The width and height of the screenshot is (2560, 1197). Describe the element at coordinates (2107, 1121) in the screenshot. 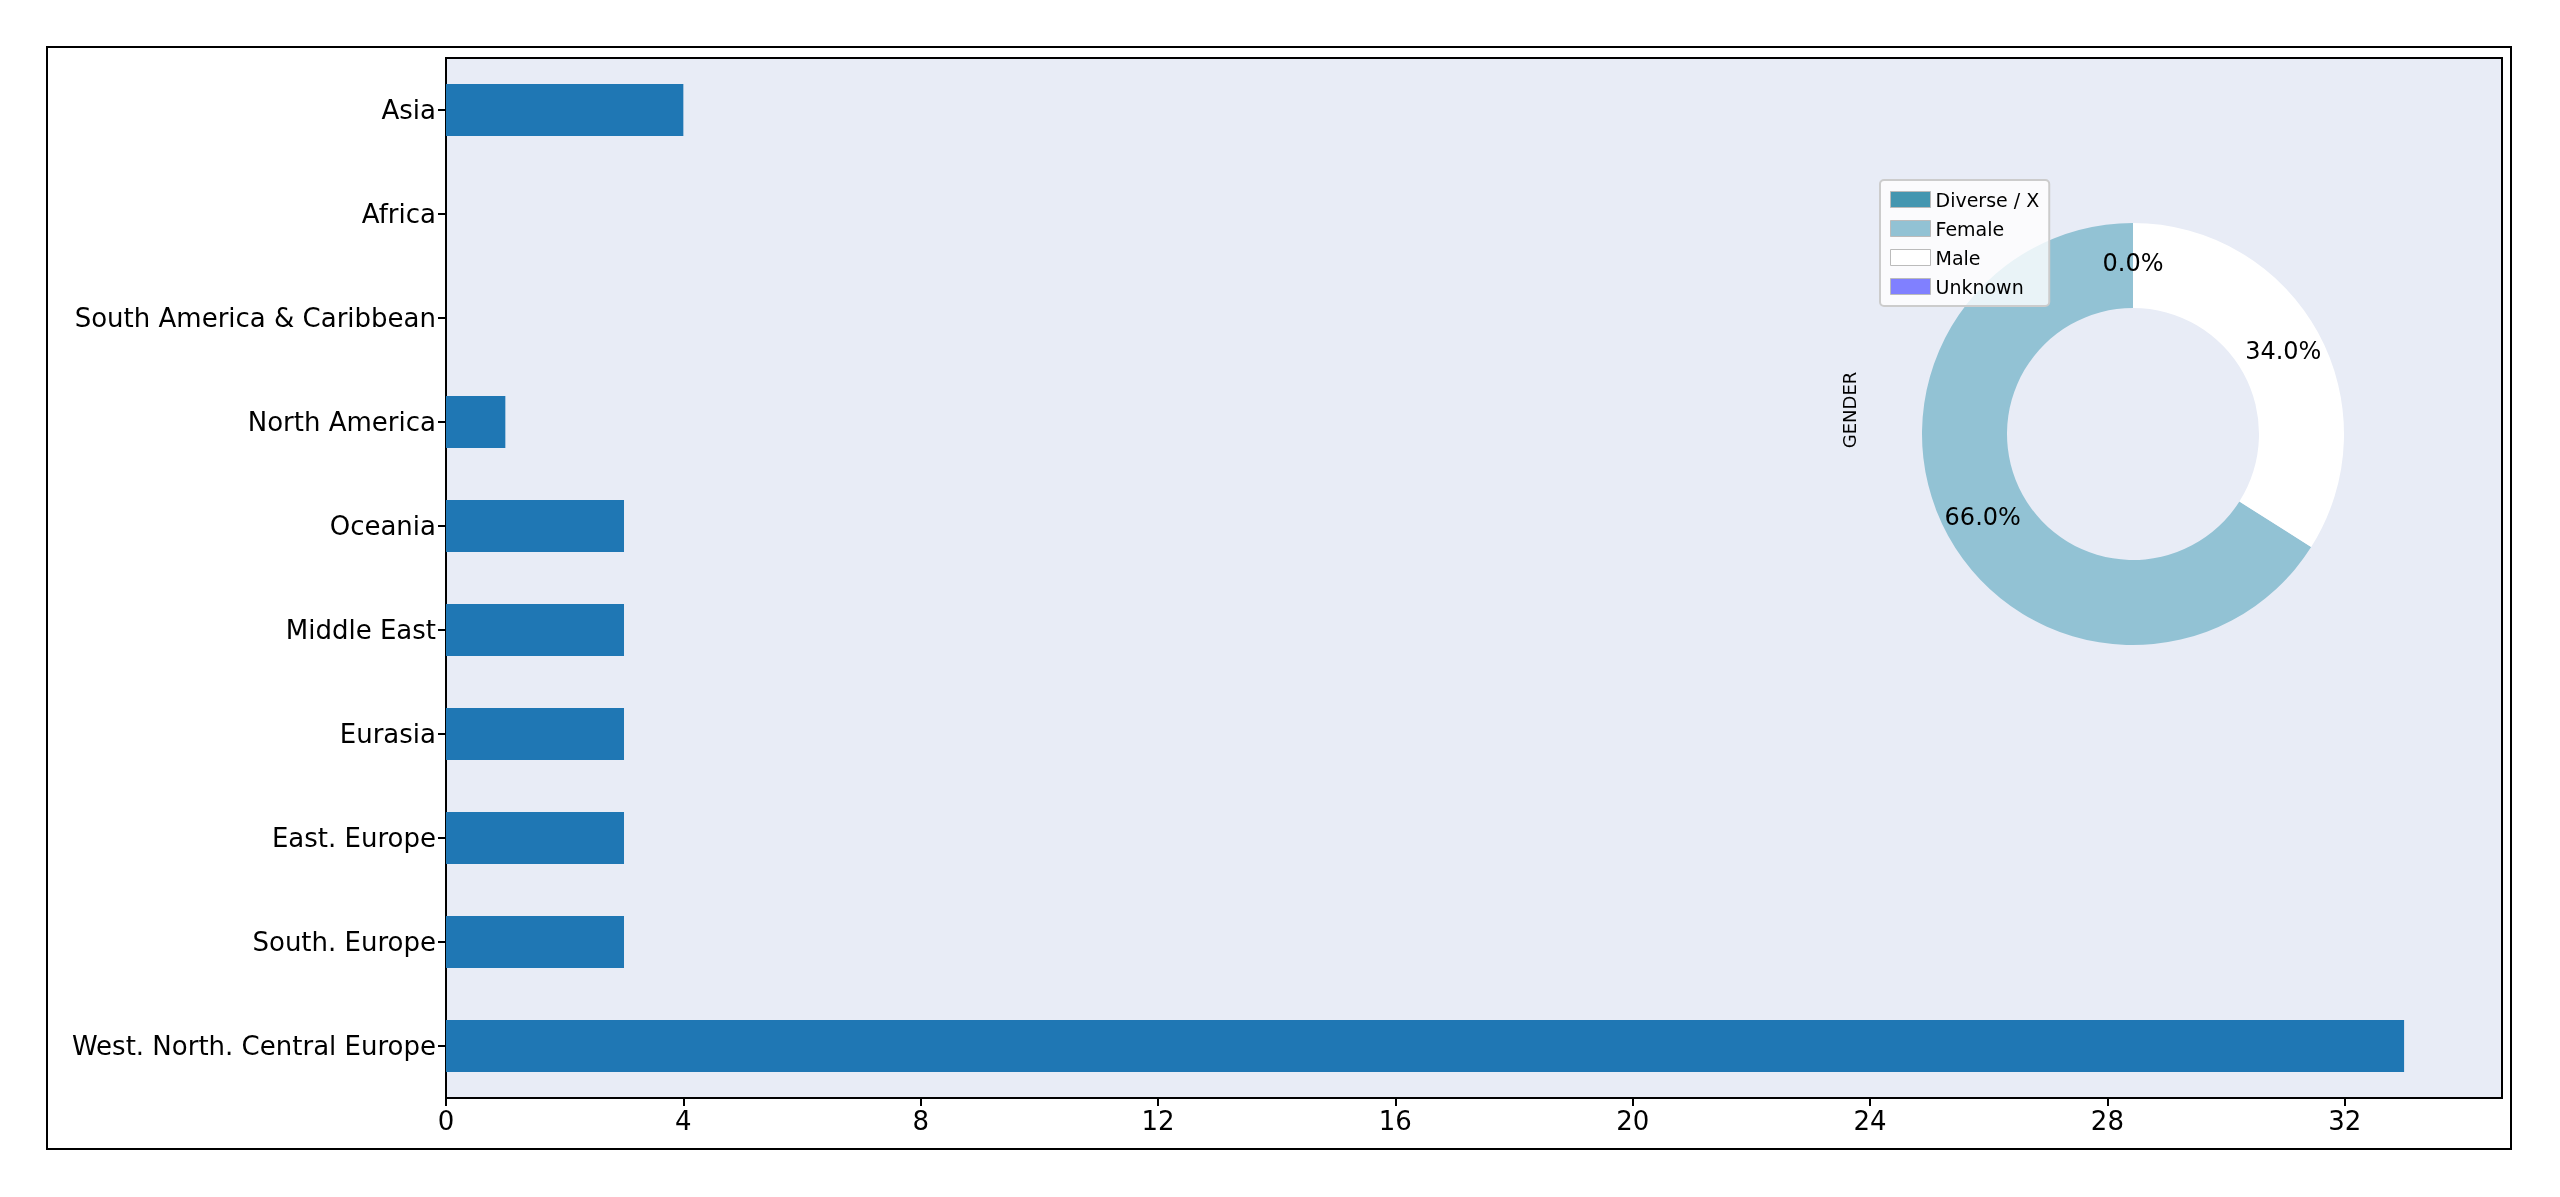

I see `x-tick-label: 28` at that location.